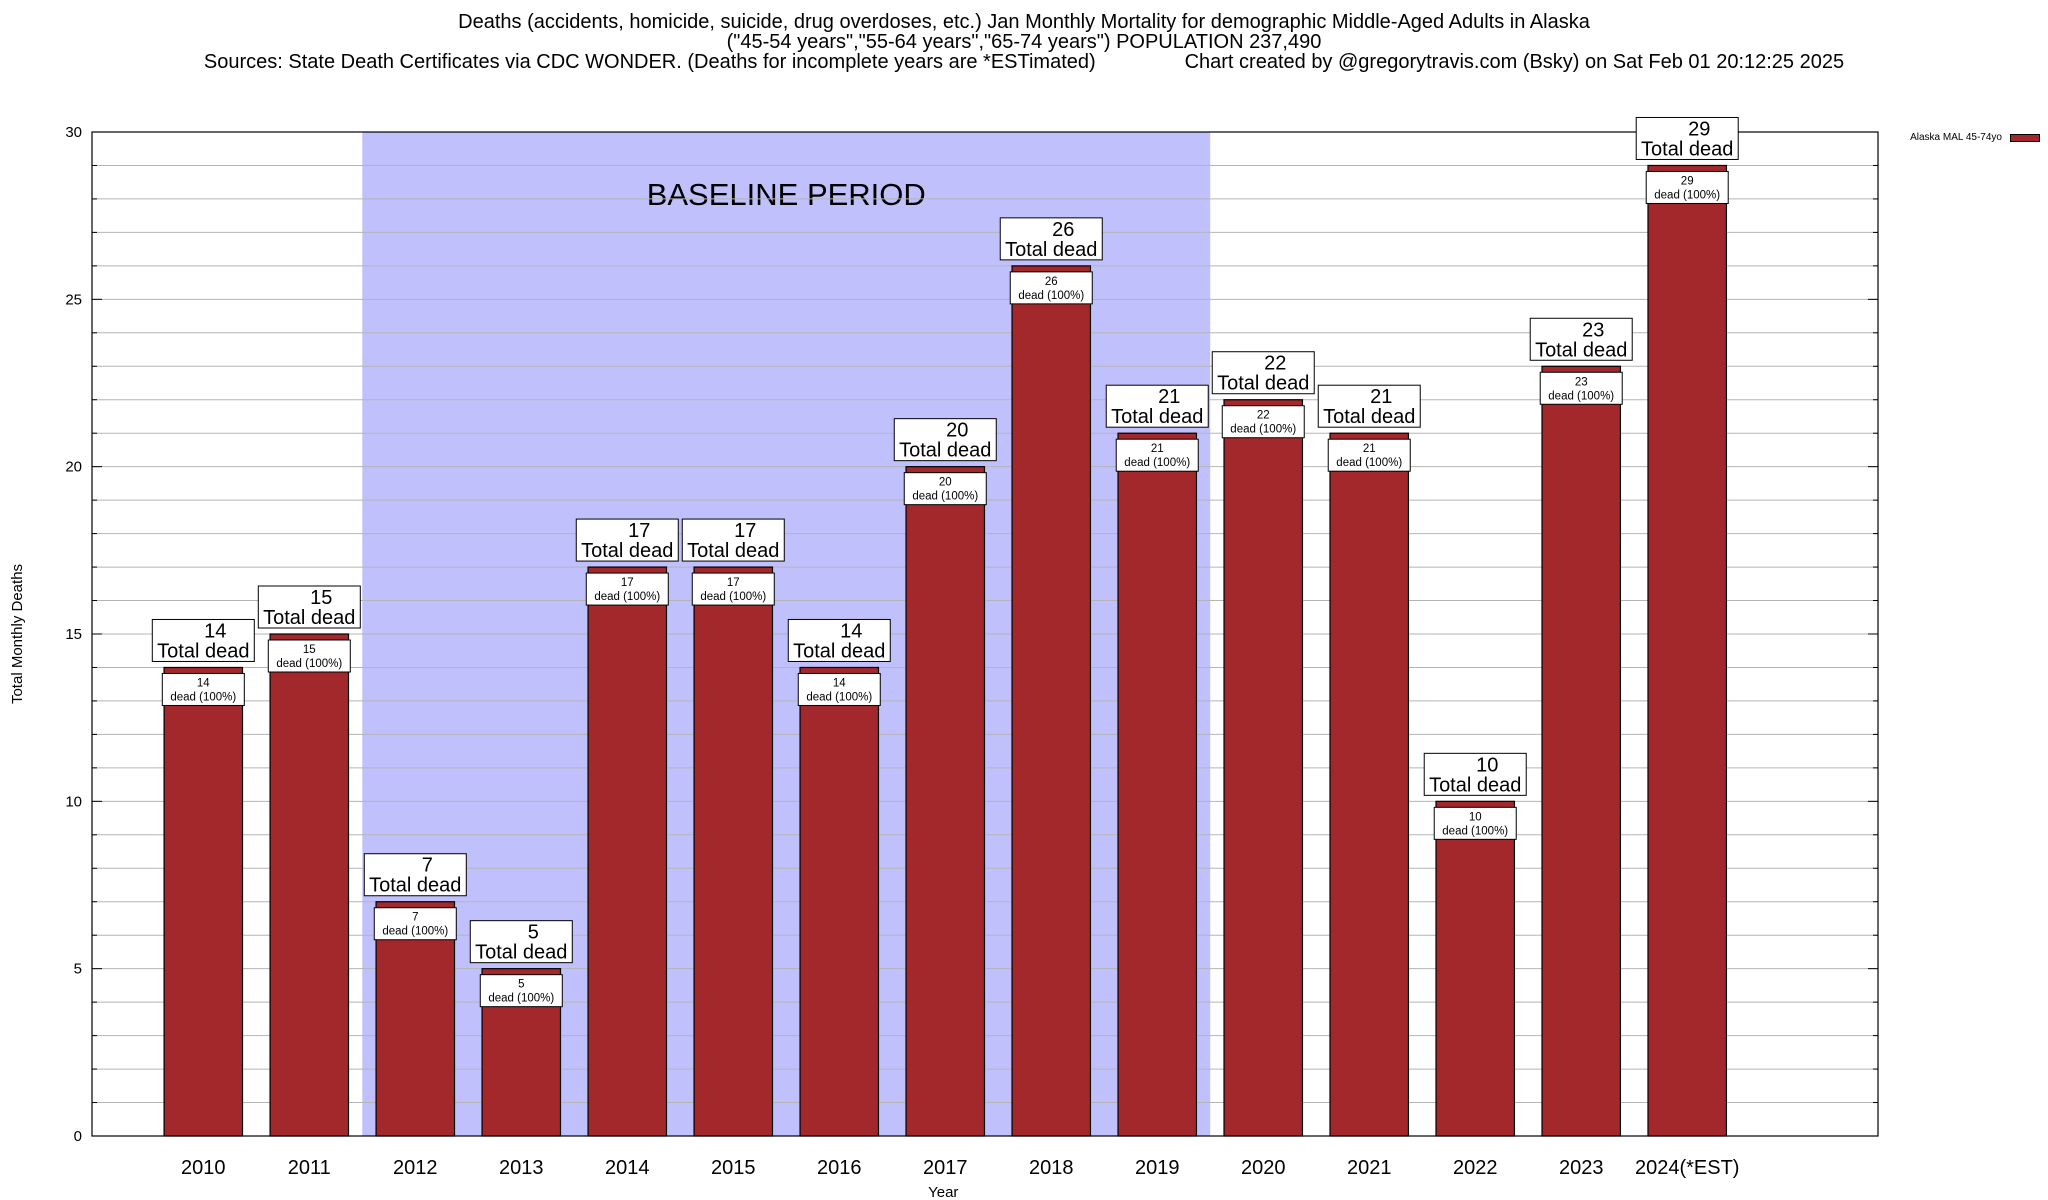 Image resolution: width=2048 pixels, height=1200 pixels. Describe the element at coordinates (1063, 230) in the screenshot. I see `total-label-value: 26` at that location.